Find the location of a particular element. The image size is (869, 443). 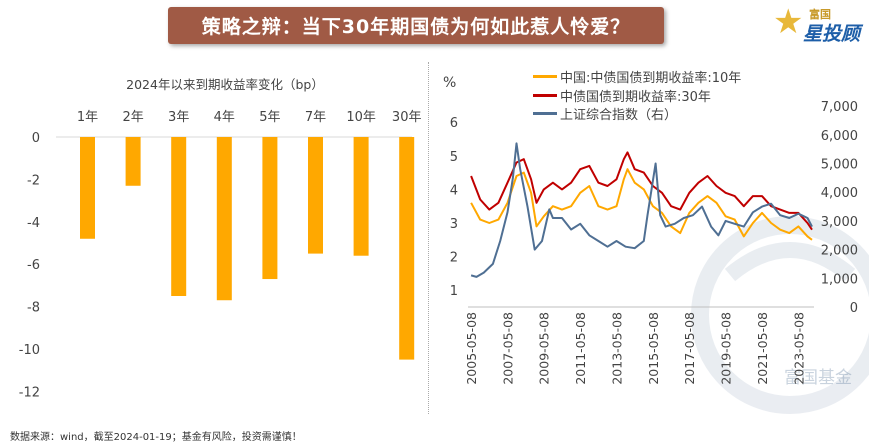

logo-main-text: 星投顾 is located at coordinates (832, 34).